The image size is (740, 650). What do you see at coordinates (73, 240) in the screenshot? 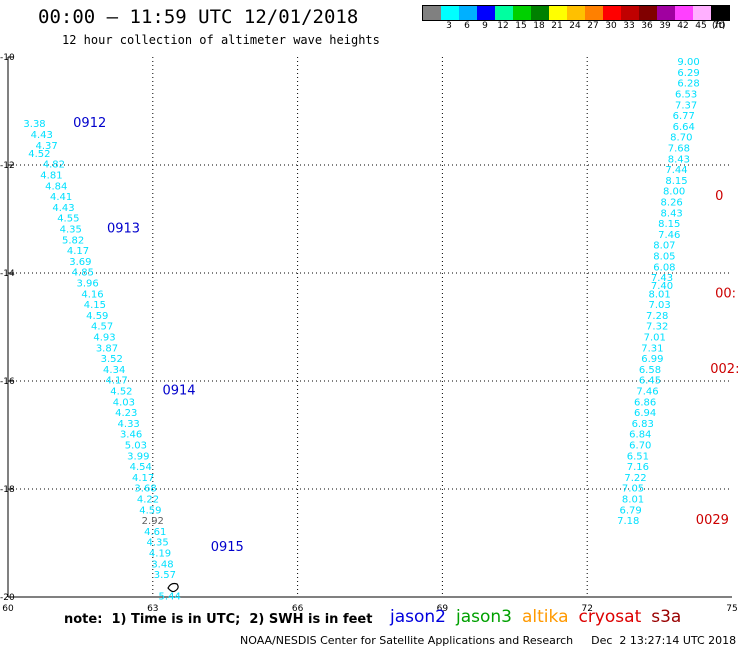
I see `wave-height-value: 5.82` at bounding box center [73, 240].